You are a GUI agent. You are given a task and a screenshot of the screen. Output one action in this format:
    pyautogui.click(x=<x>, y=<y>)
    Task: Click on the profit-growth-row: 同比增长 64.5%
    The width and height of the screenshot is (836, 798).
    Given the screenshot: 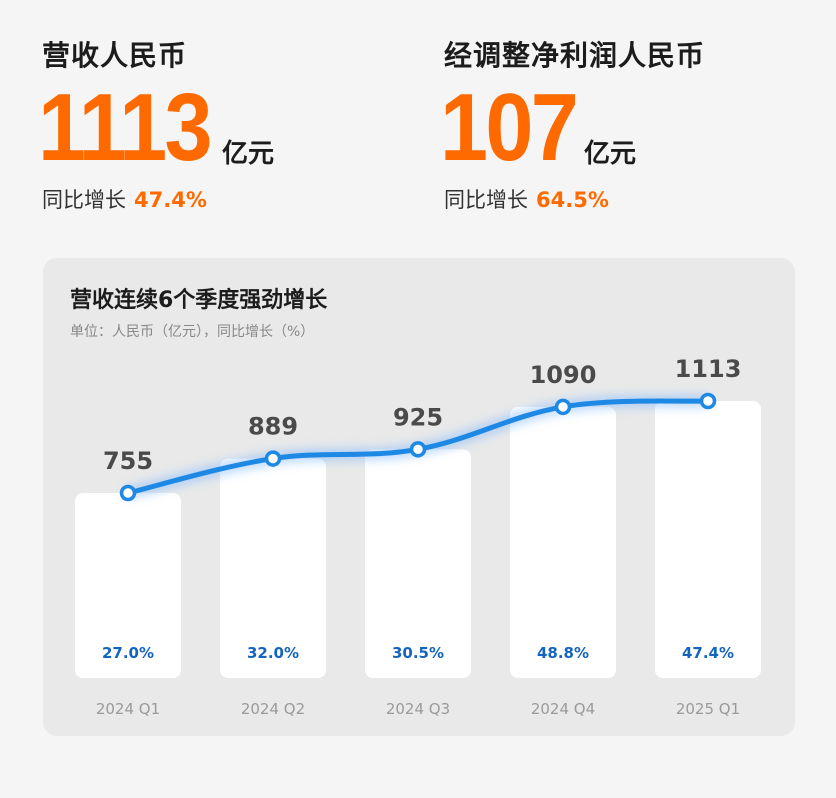 What is the action you would take?
    pyautogui.click(x=526, y=199)
    